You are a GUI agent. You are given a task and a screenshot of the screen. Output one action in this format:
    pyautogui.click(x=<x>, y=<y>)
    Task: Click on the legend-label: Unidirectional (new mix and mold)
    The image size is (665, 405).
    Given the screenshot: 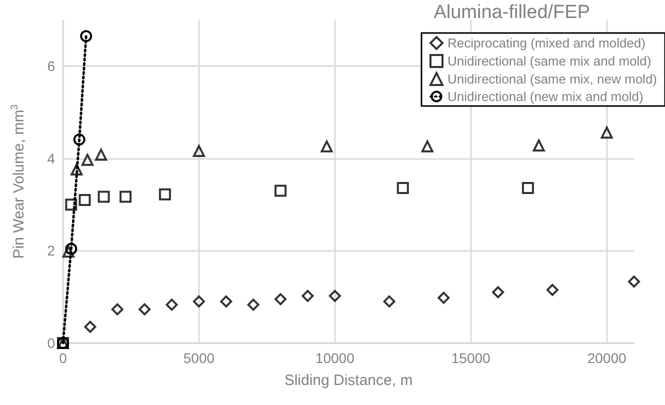 What is the action you would take?
    pyautogui.click(x=545, y=96)
    